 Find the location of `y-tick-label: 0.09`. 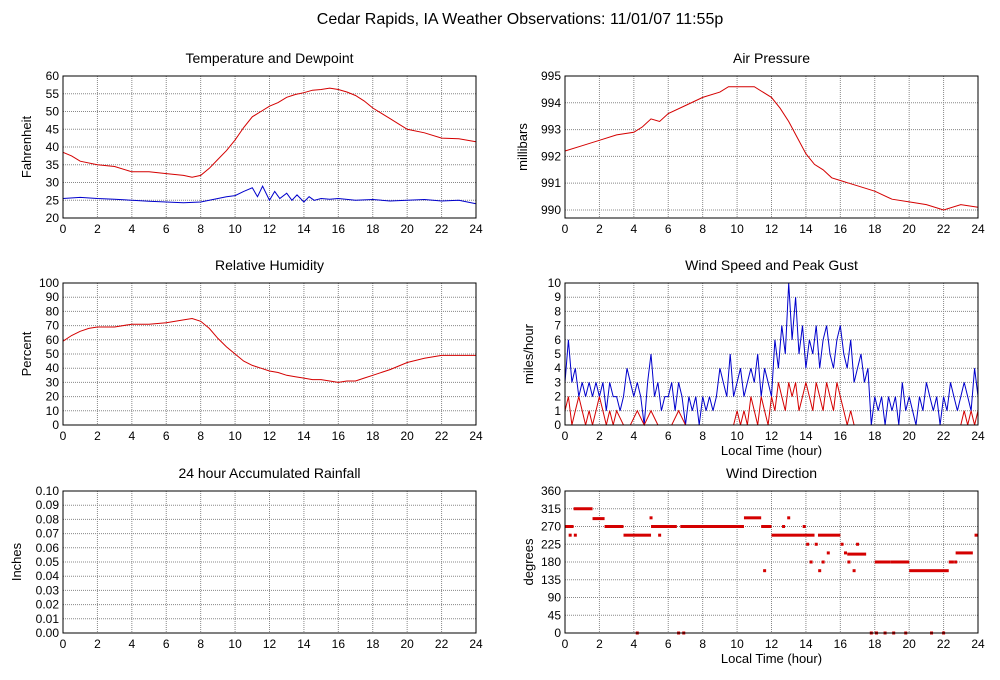

y-tick-label: 0.09 is located at coordinates (48, 505).